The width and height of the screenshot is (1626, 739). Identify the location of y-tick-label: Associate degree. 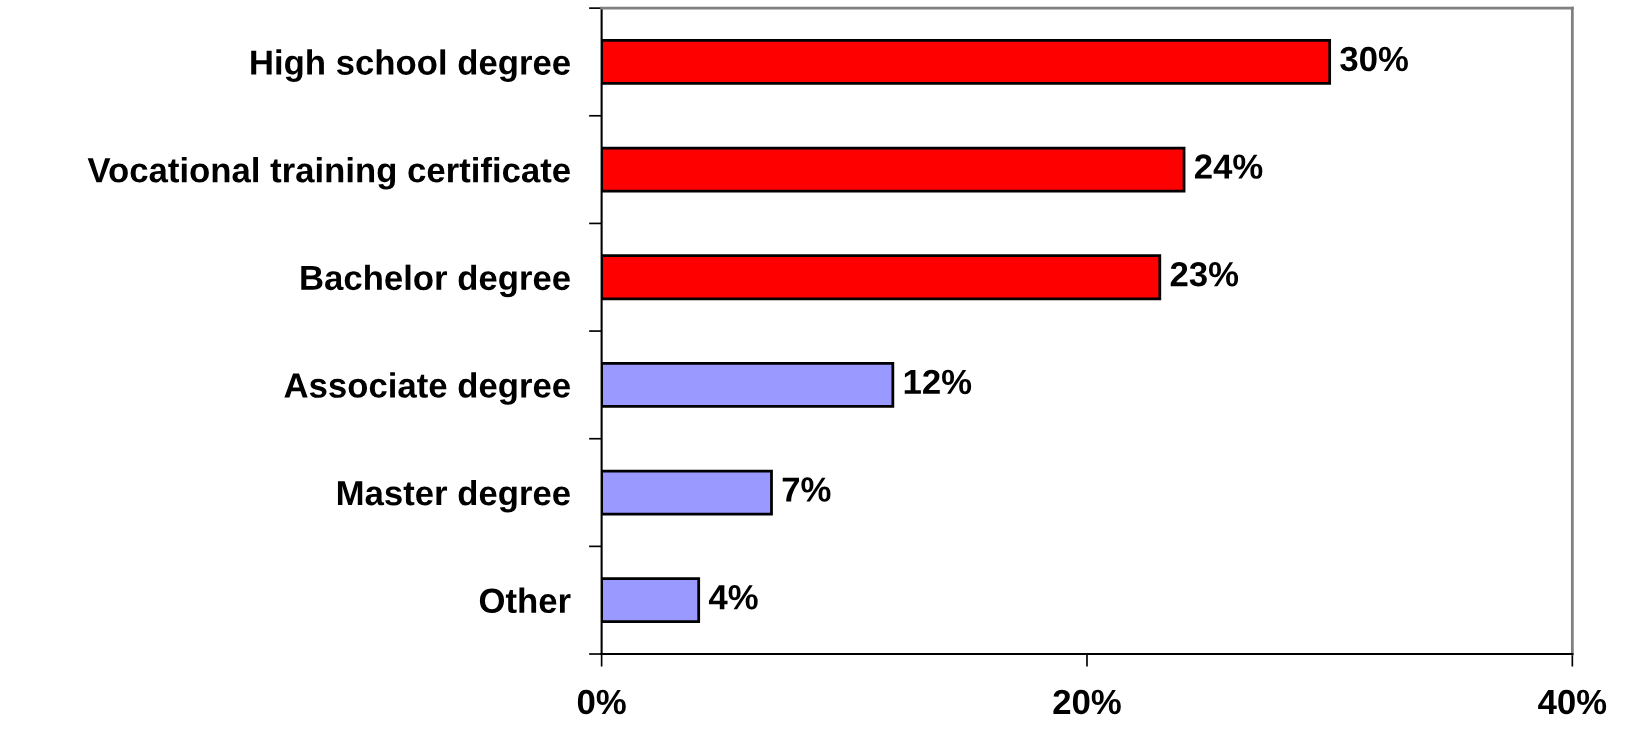
(427, 388).